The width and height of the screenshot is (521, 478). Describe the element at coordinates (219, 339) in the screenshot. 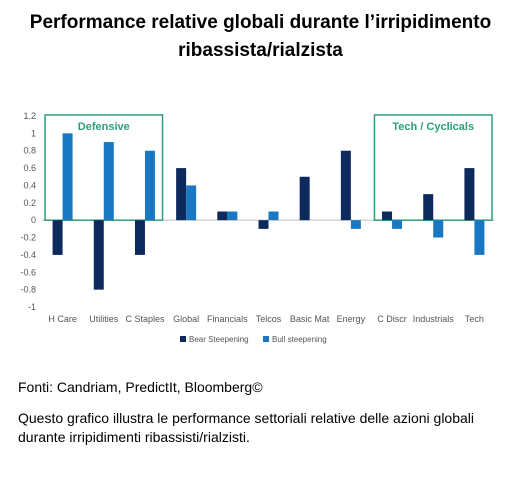

I see `legend-label: Bear Steepening` at that location.